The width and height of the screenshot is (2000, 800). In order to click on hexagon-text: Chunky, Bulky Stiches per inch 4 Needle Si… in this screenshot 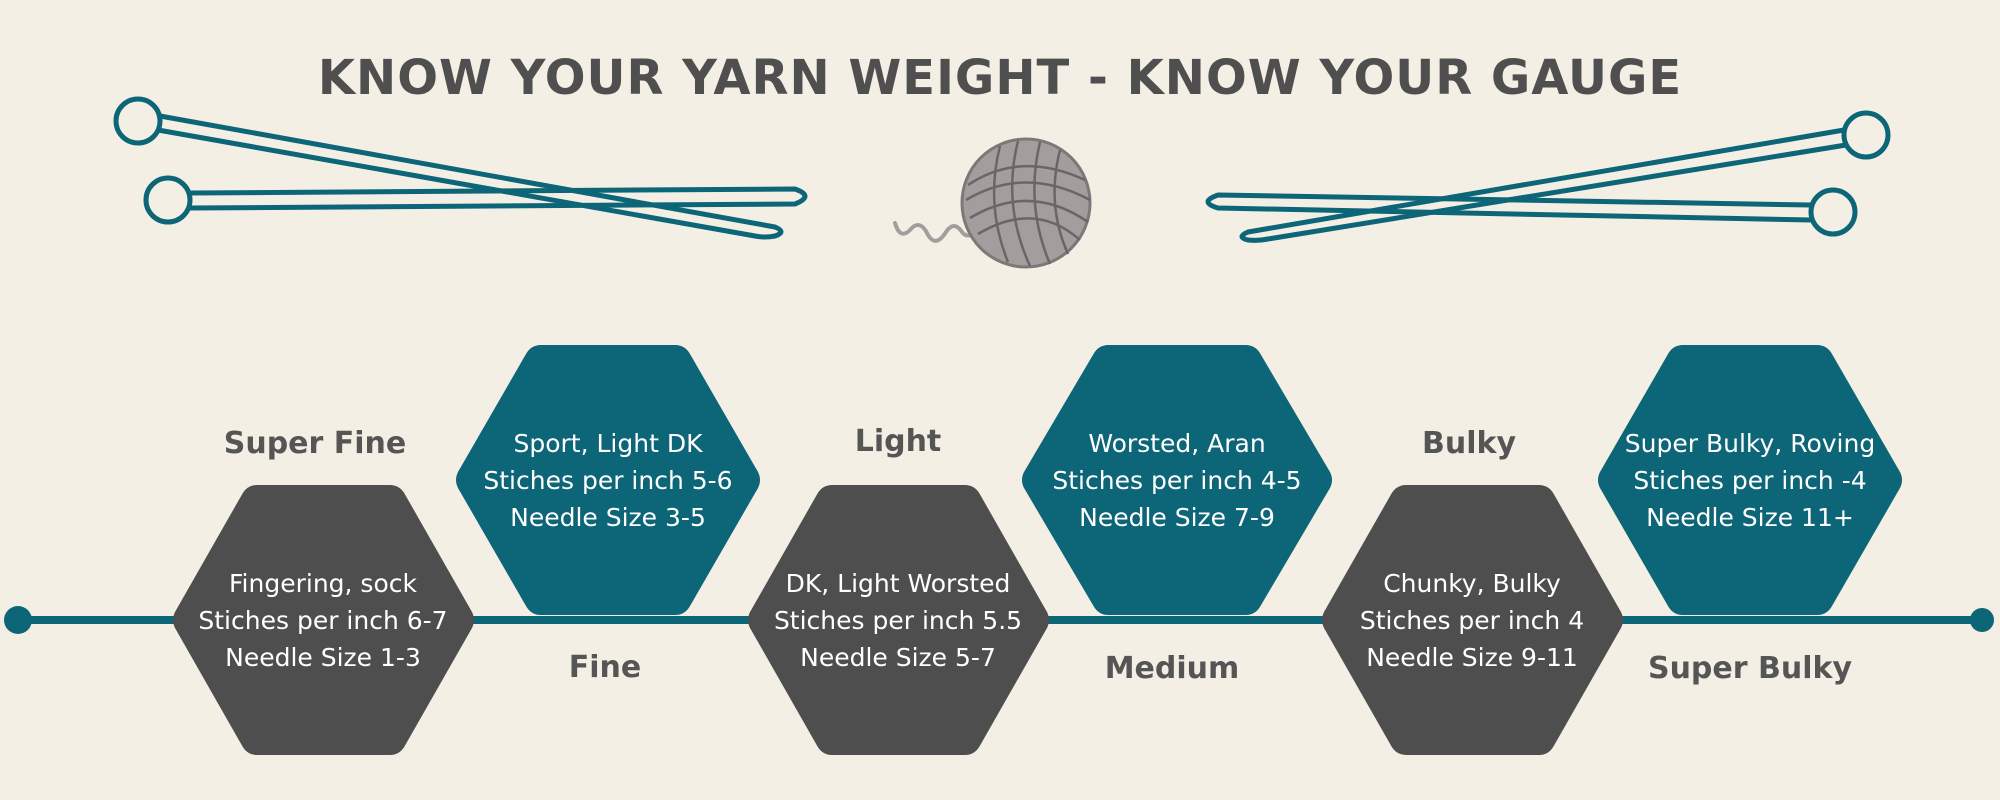, I will do `click(1472, 620)`.